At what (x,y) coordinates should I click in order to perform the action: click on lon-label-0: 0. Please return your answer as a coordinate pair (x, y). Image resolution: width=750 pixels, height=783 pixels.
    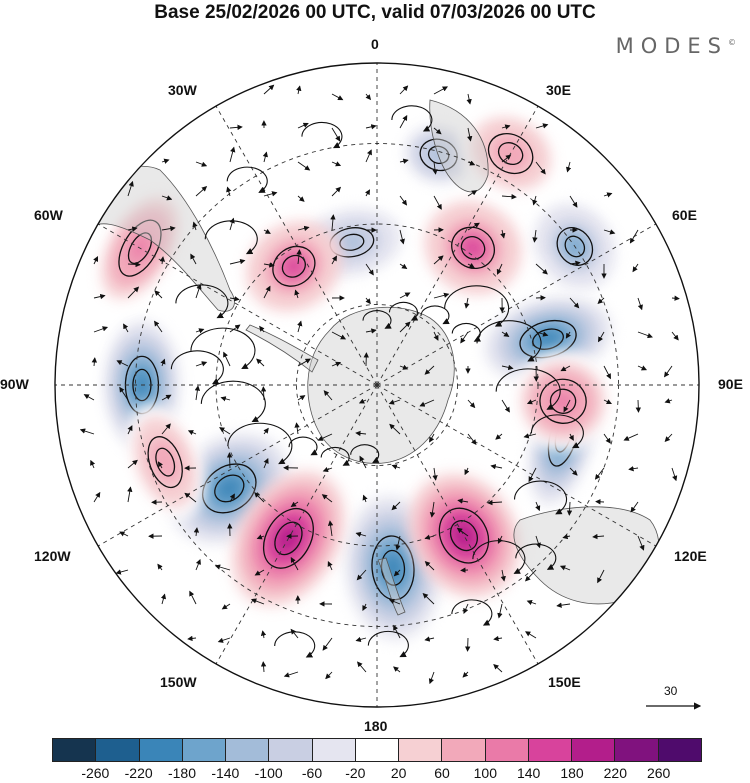
    Looking at the image, I should click on (375, 44).